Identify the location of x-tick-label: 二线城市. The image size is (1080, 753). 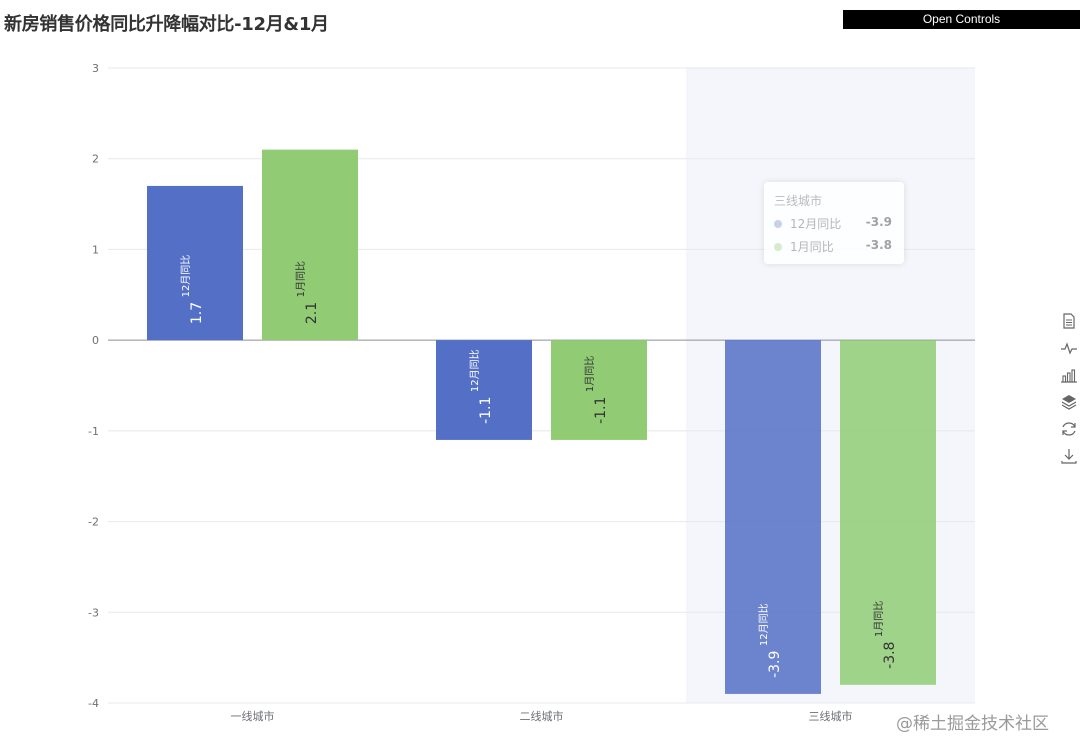
(542, 716).